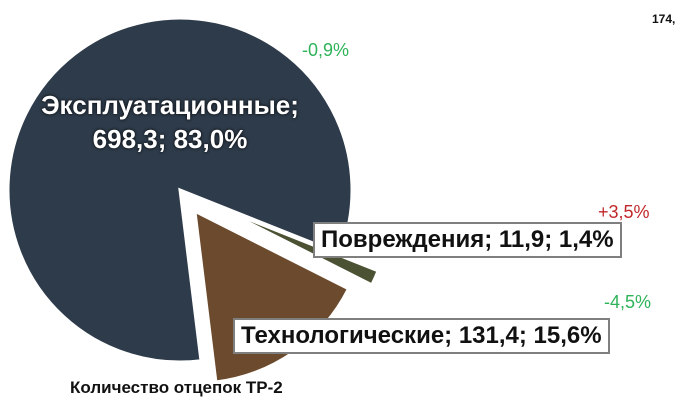  What do you see at coordinates (467, 240) in the screenshot?
I see `slice-label: Повреждения; 11,9; 1,4%` at bounding box center [467, 240].